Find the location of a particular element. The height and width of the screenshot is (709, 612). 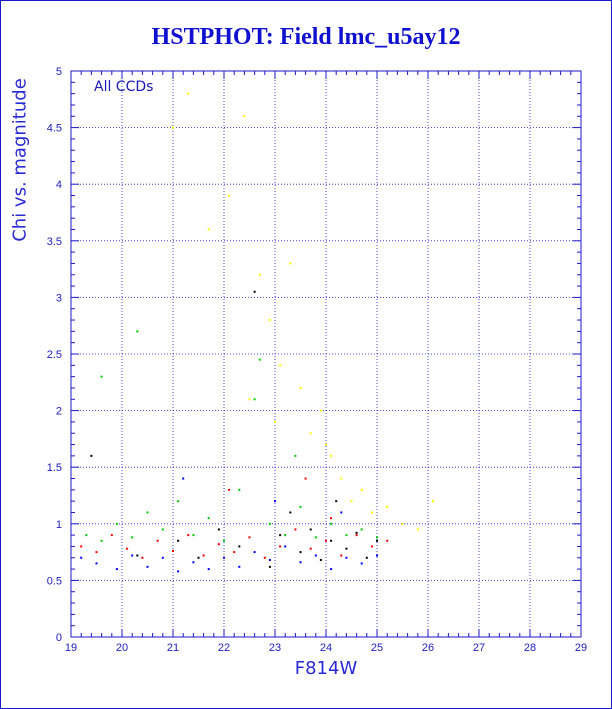

y-tick-label: 4.5 is located at coordinates (54, 129).